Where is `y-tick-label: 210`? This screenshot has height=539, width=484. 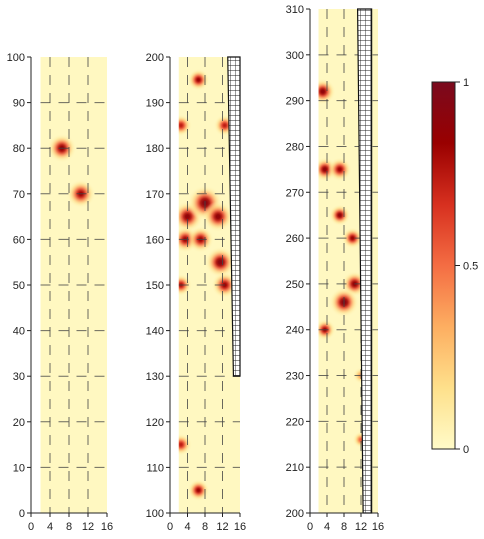 y-tick-label: 210 is located at coordinates (295, 468).